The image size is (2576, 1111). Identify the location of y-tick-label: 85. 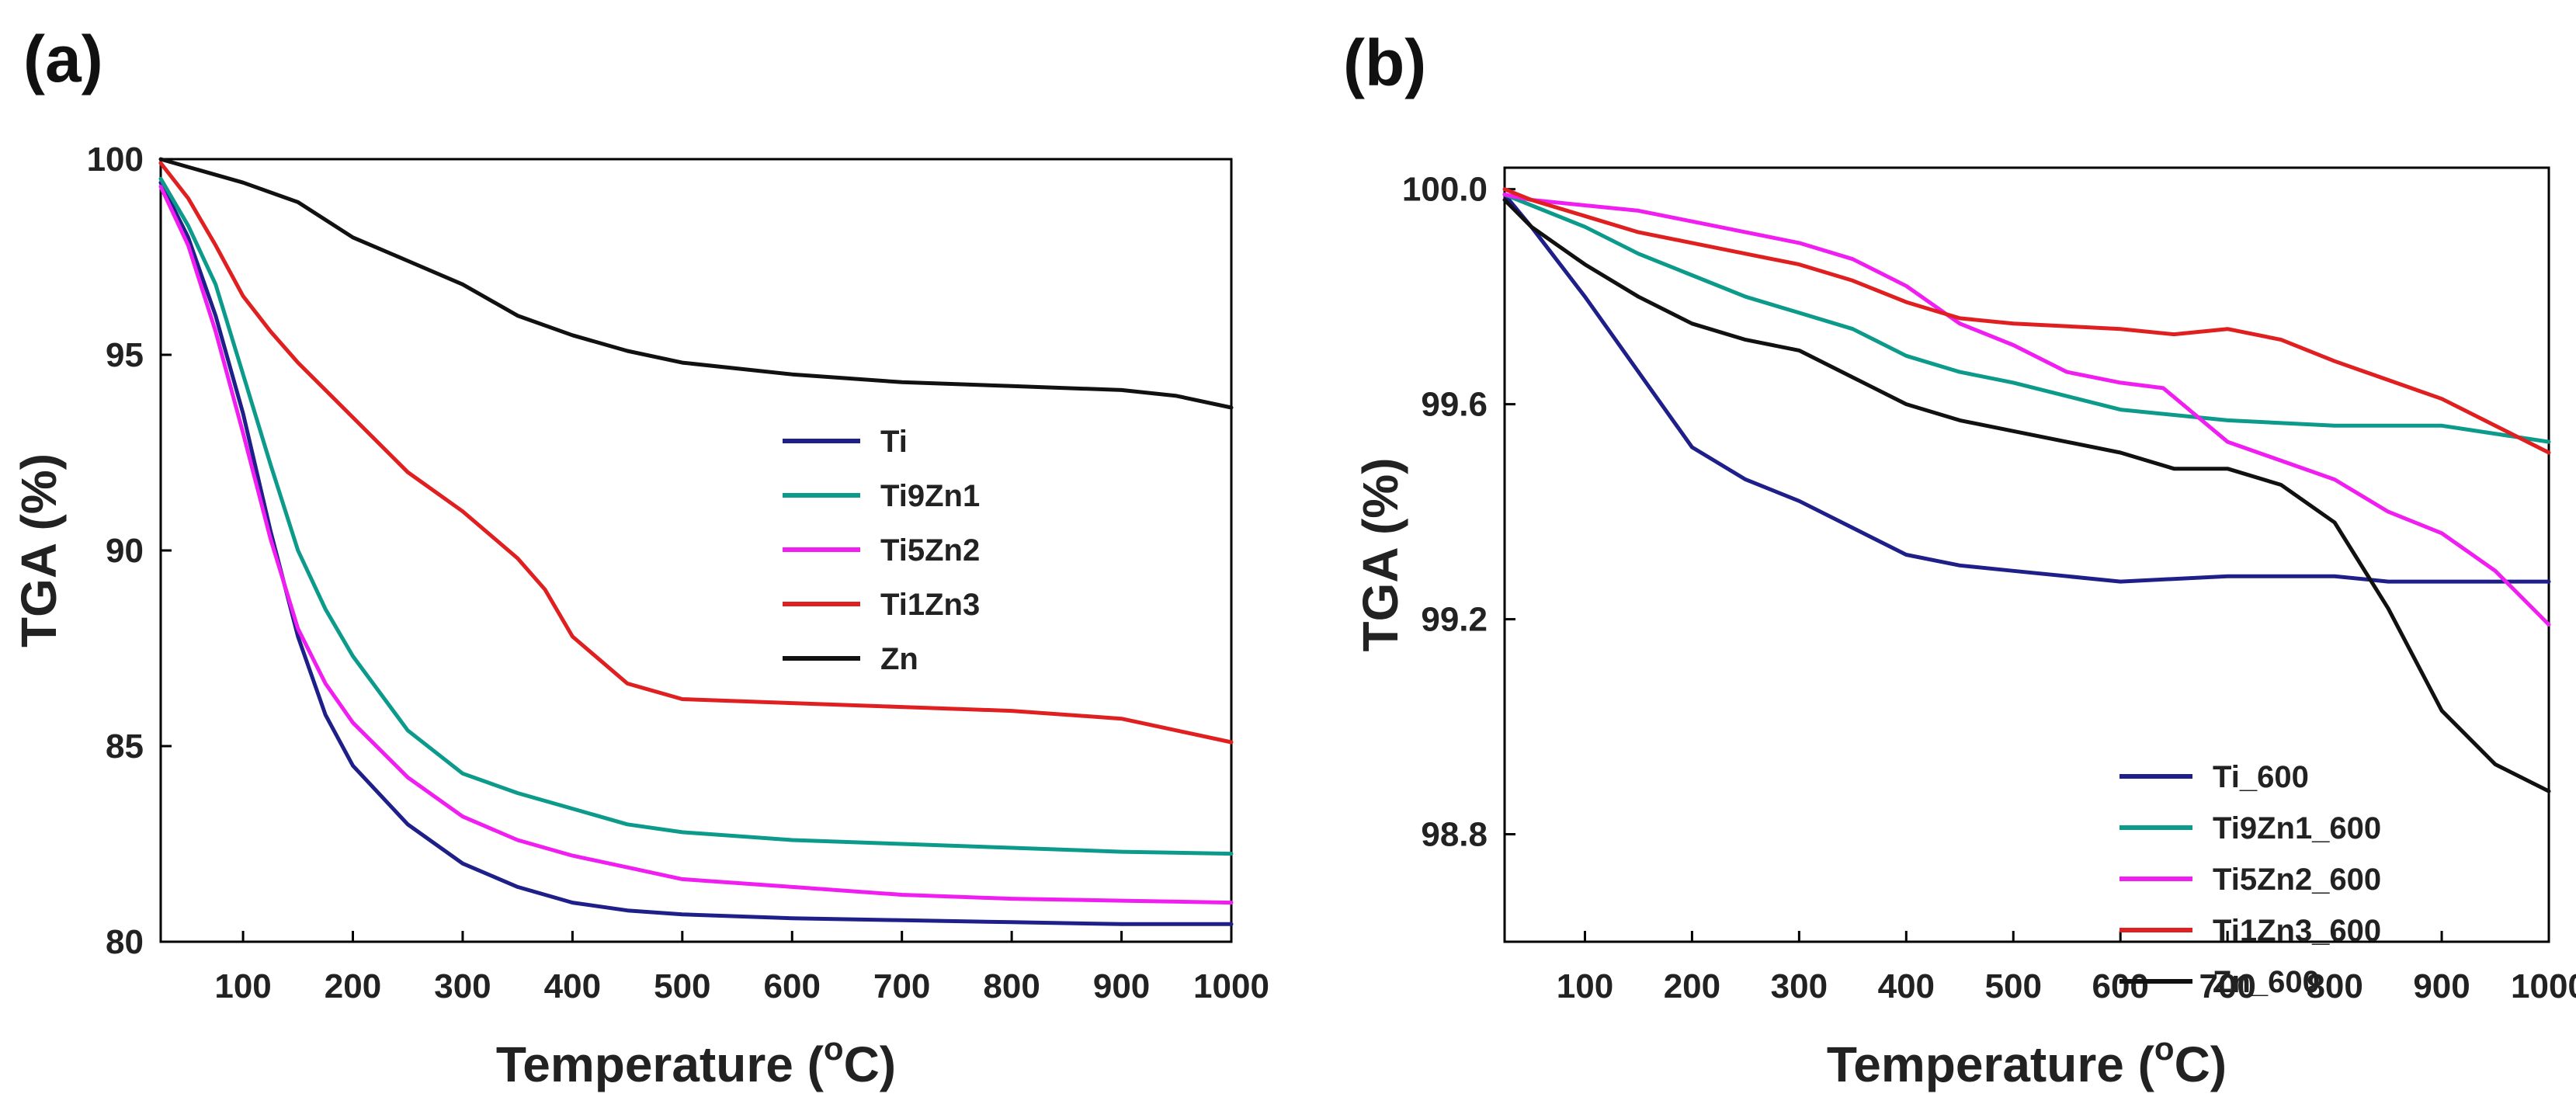
(125, 746).